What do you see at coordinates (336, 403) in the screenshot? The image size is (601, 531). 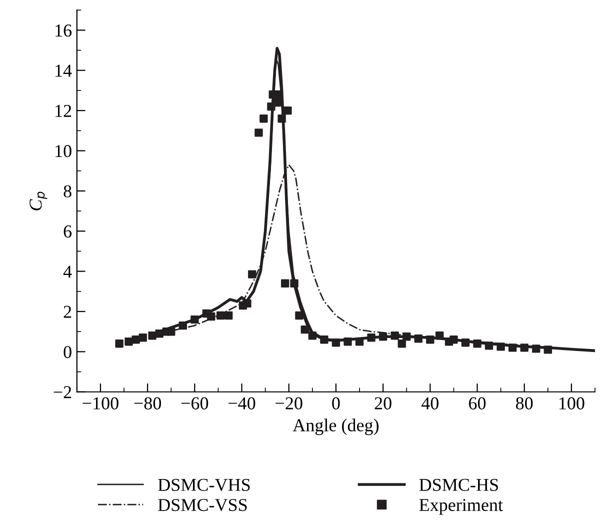 I see `x-tick-label: 0` at bounding box center [336, 403].